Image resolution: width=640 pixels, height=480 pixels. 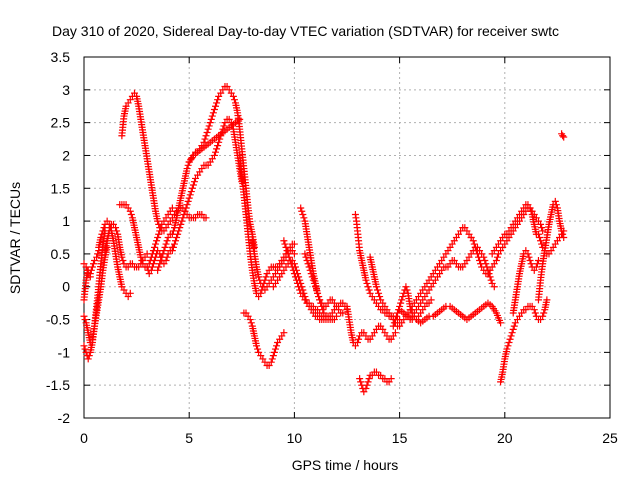 What do you see at coordinates (58, 320) in the screenshot?
I see `y-tick-label: -0.5` at bounding box center [58, 320].